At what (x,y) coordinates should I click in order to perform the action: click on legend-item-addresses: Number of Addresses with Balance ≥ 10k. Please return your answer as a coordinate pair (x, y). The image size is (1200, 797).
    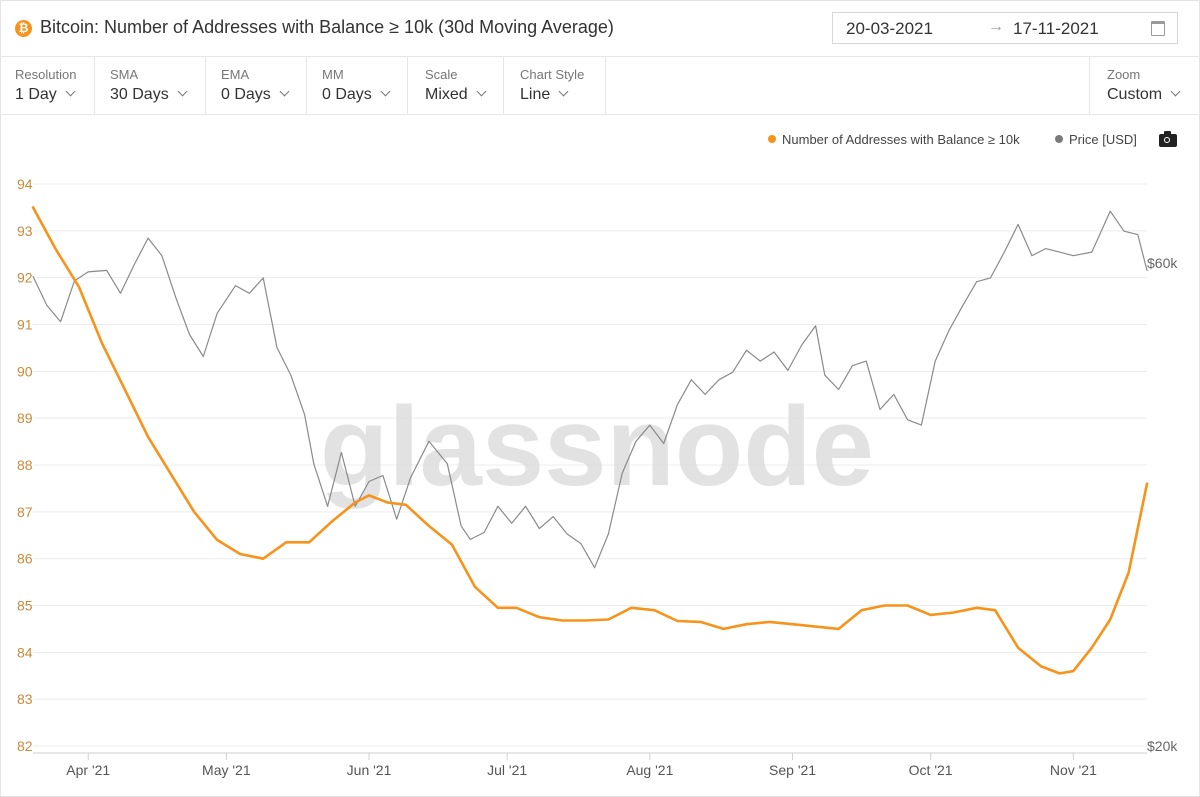
    Looking at the image, I should click on (894, 139).